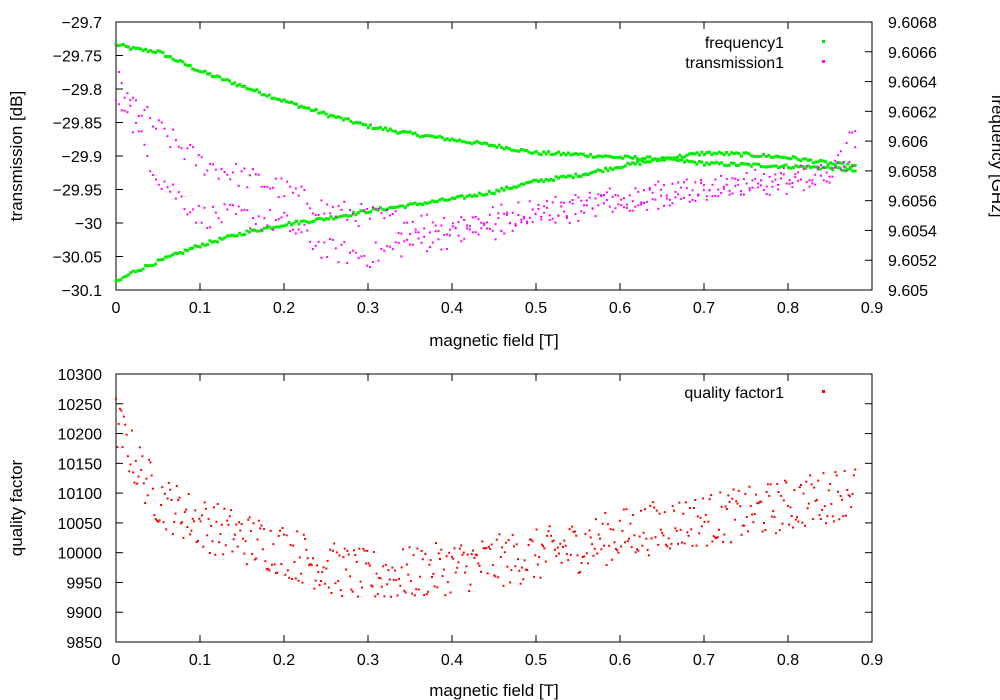 The image size is (1000, 700). What do you see at coordinates (994, 156) in the screenshot?
I see `top-y2-axis-label: frequency [GHz]` at bounding box center [994, 156].